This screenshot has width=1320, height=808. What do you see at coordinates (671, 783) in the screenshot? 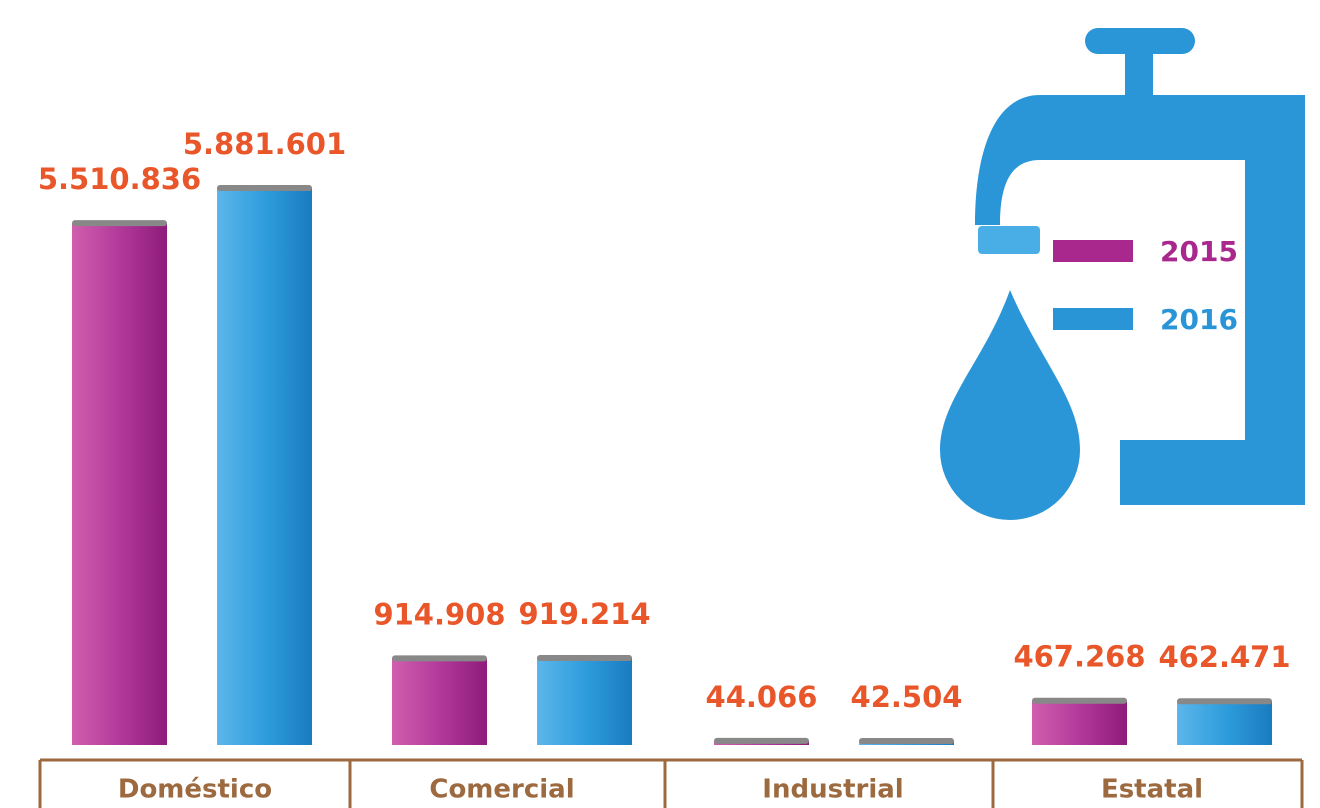
I see `category-bracket` at bounding box center [671, 783].